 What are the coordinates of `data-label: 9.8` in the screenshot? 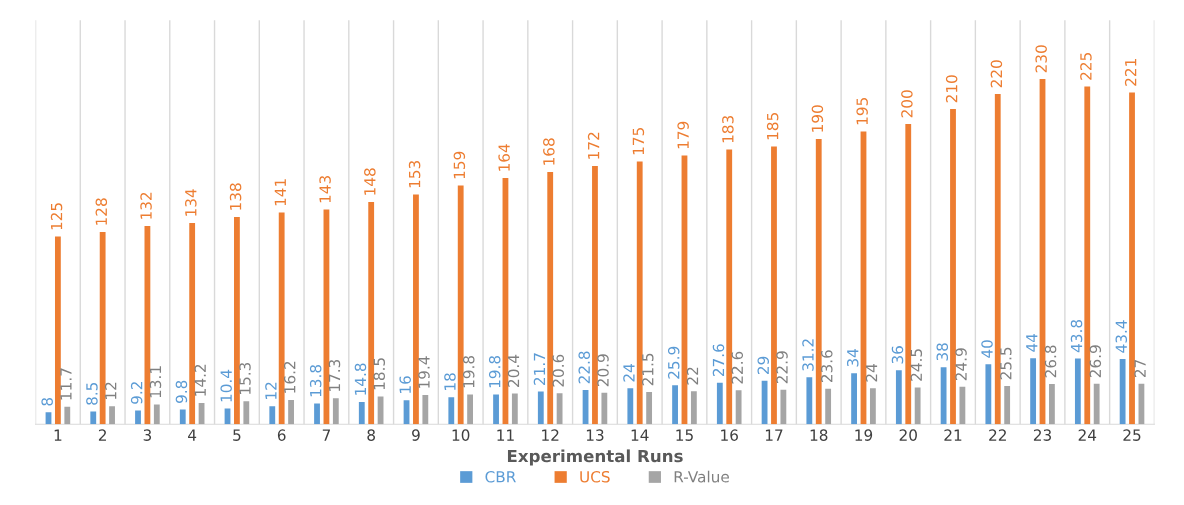 It's located at (181, 391).